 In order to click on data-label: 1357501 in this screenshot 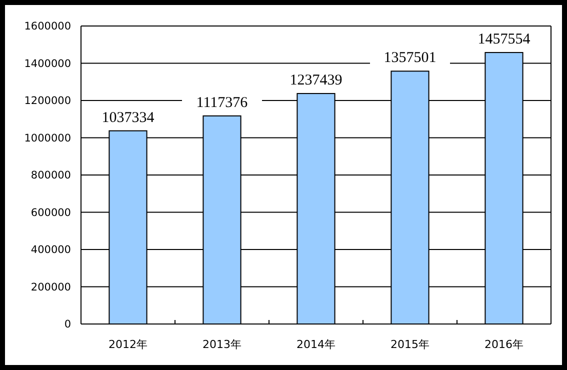, I will do `click(410, 58)`.